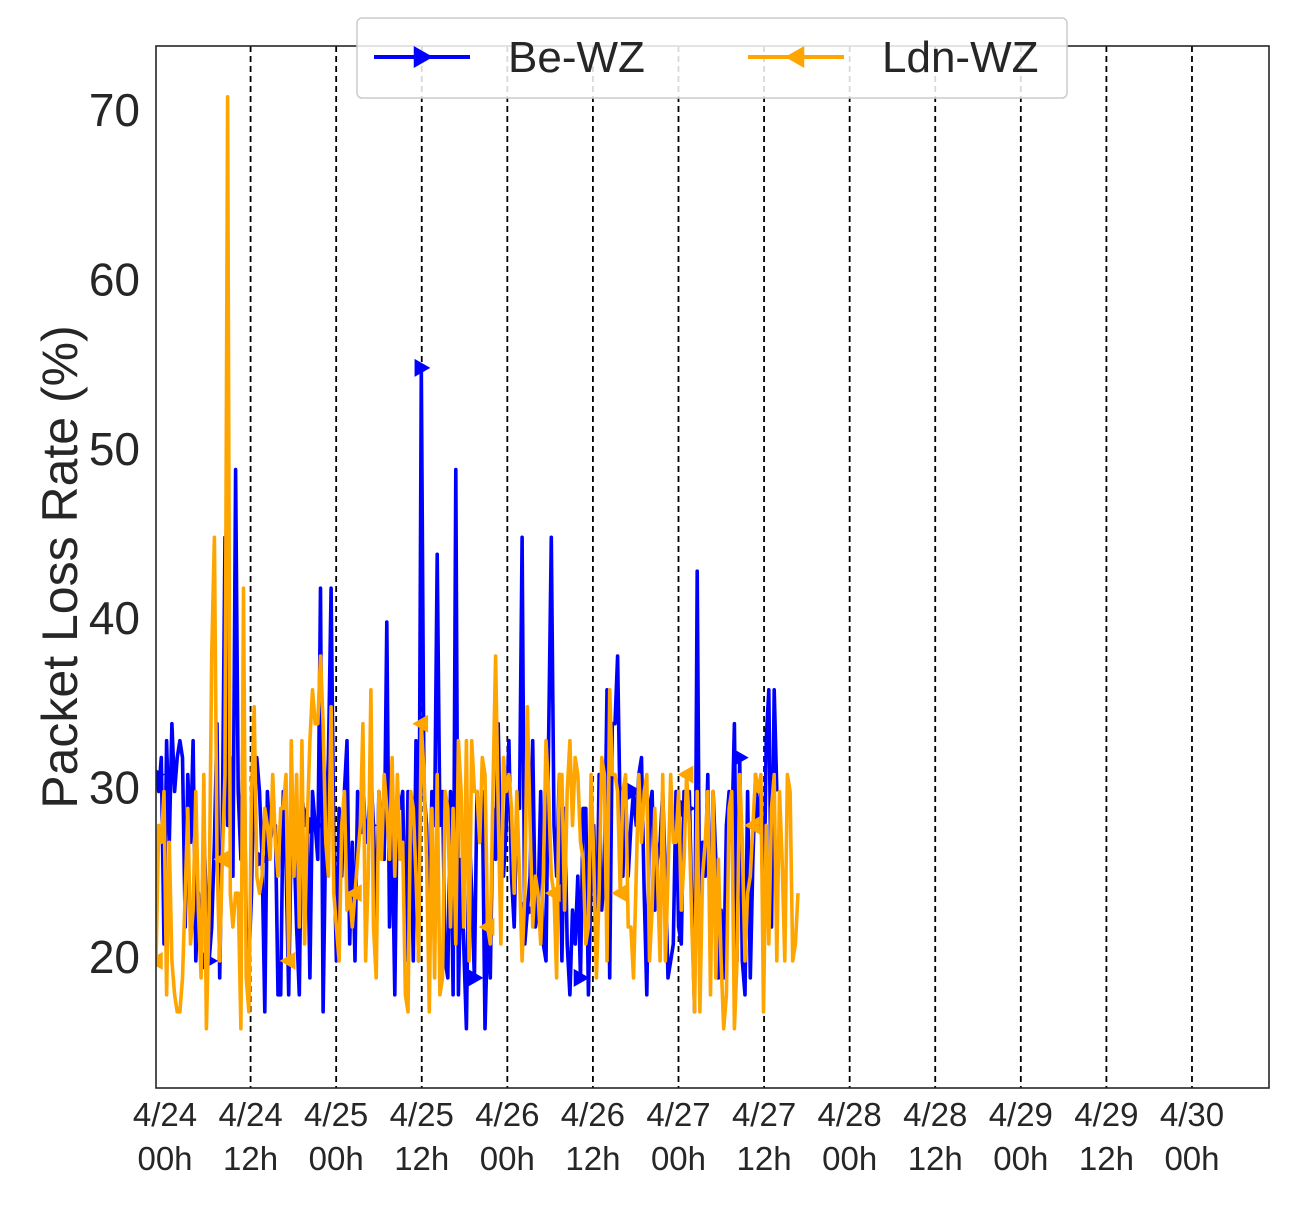 The image size is (1300, 1205). Describe the element at coordinates (1021, 1114) in the screenshot. I see `x-tick-date-10: 4/29` at that location.